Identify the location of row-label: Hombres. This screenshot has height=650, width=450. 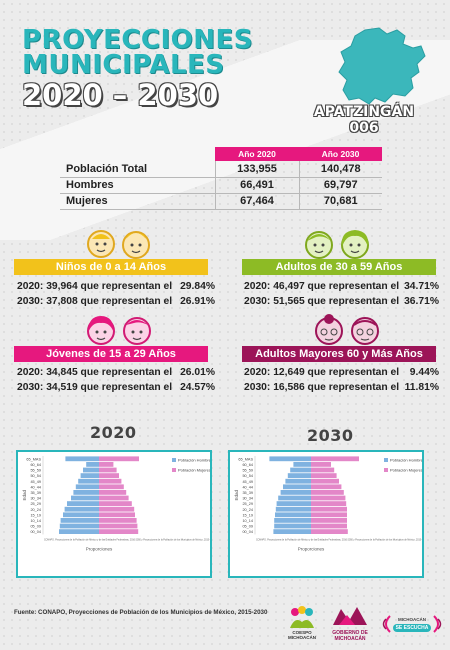
(137, 185).